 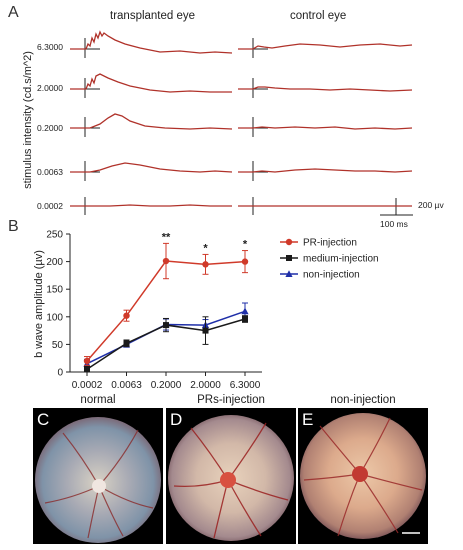 I want to click on panel-a-letter: A, so click(x=13, y=12).